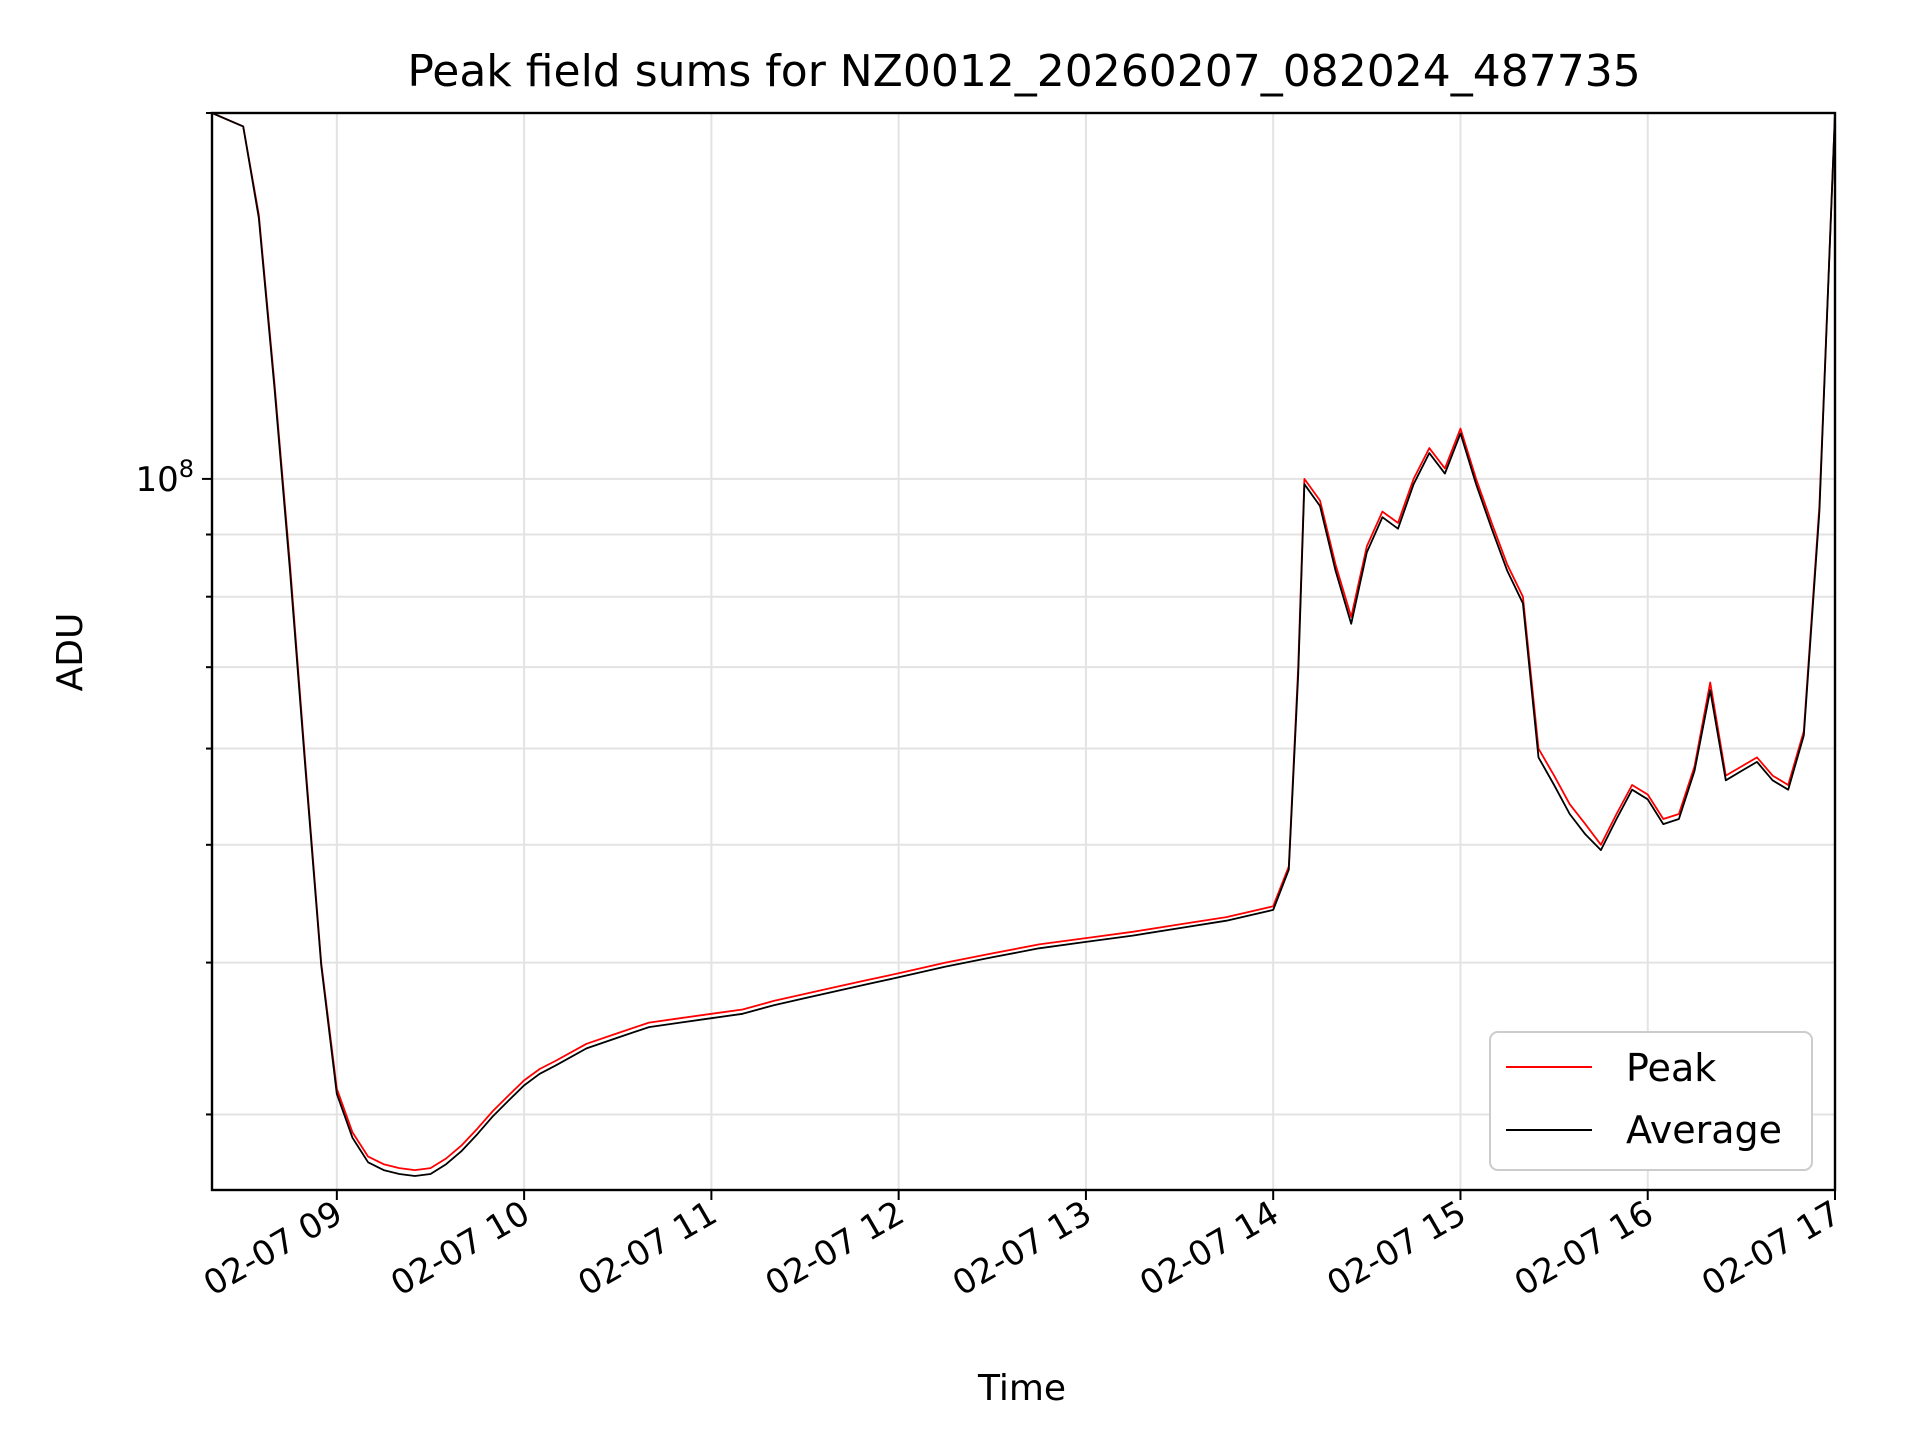  I want to click on y-tick-label: 108, so click(164, 477).